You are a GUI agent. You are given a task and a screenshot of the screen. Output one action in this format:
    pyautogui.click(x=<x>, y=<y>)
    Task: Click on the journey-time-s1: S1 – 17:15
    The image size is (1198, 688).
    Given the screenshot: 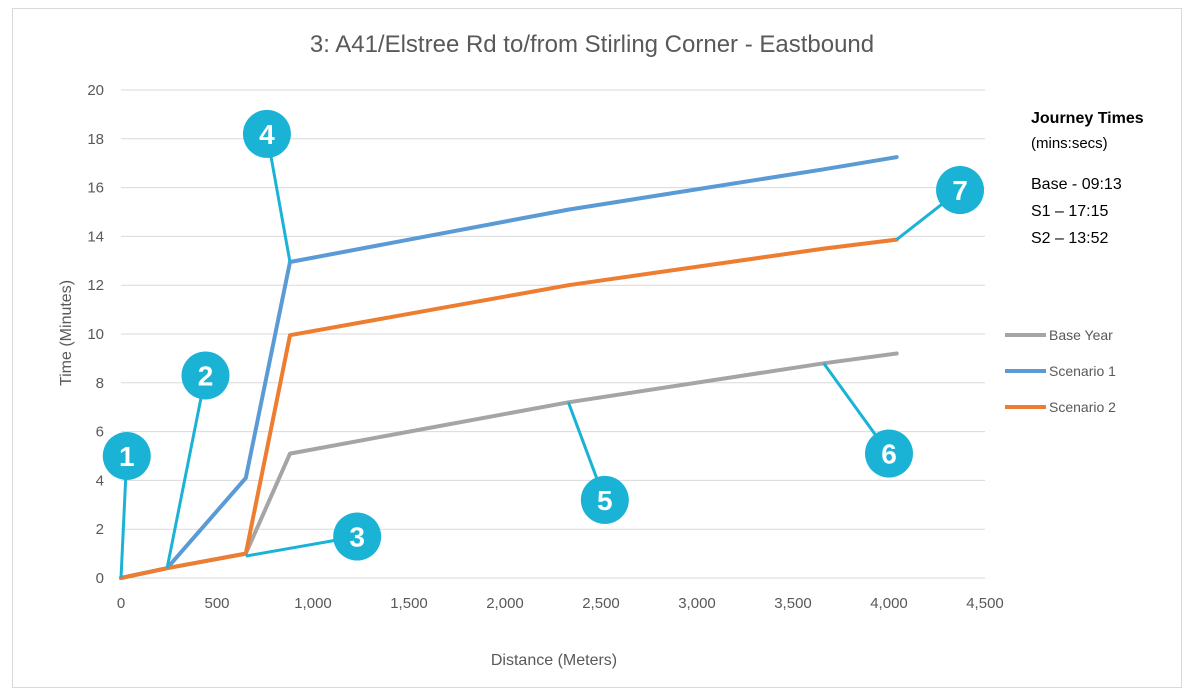 What is the action you would take?
    pyautogui.click(x=1070, y=211)
    